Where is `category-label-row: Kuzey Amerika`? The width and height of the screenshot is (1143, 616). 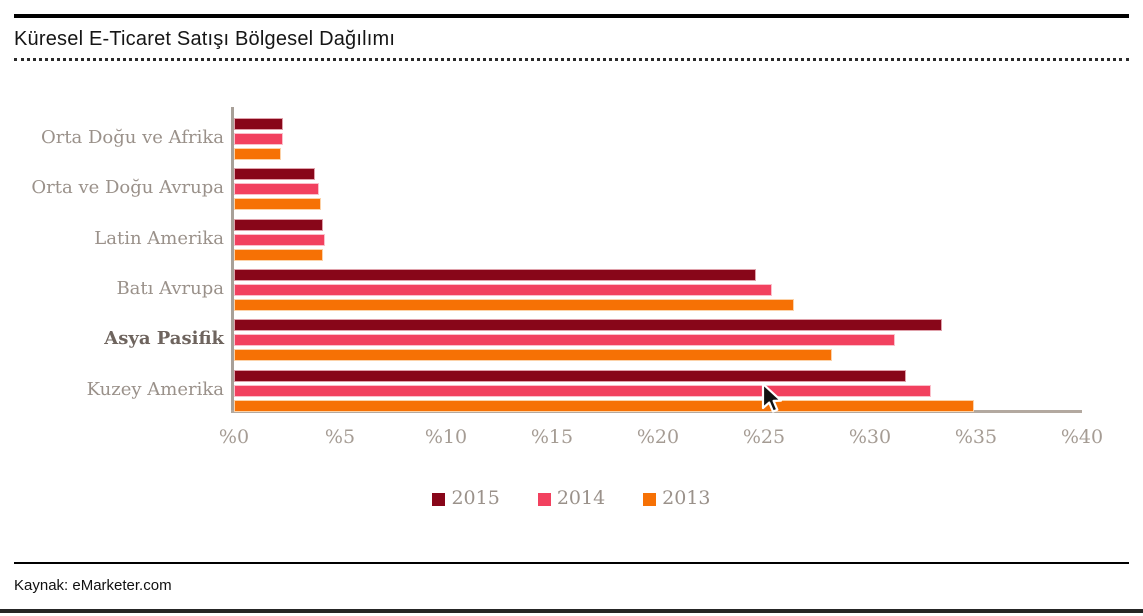 category-label-row: Kuzey Amerika is located at coordinates (112, 387).